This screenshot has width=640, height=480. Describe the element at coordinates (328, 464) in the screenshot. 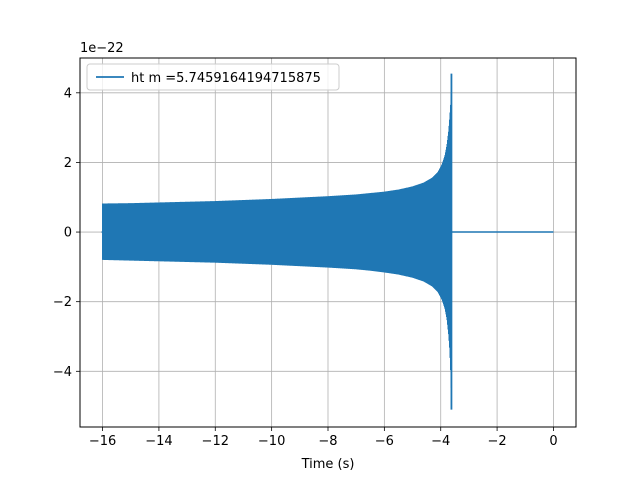

I see `x-axis-label: Time (s)` at that location.